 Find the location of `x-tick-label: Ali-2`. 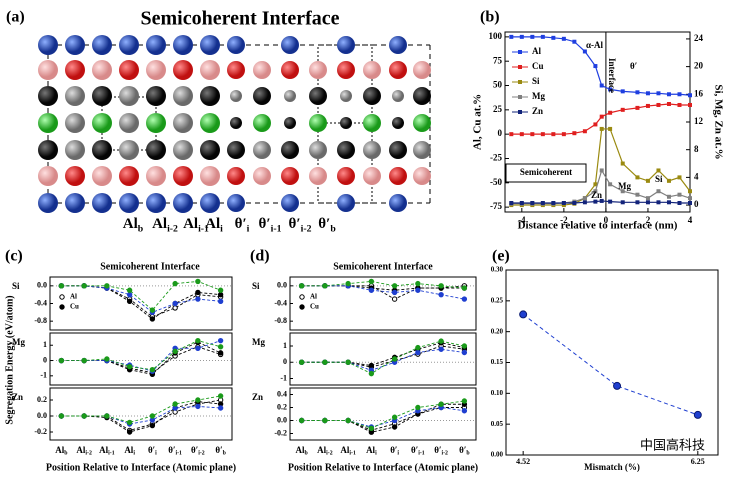

x-tick-label: Ali-2 is located at coordinates (325, 451).